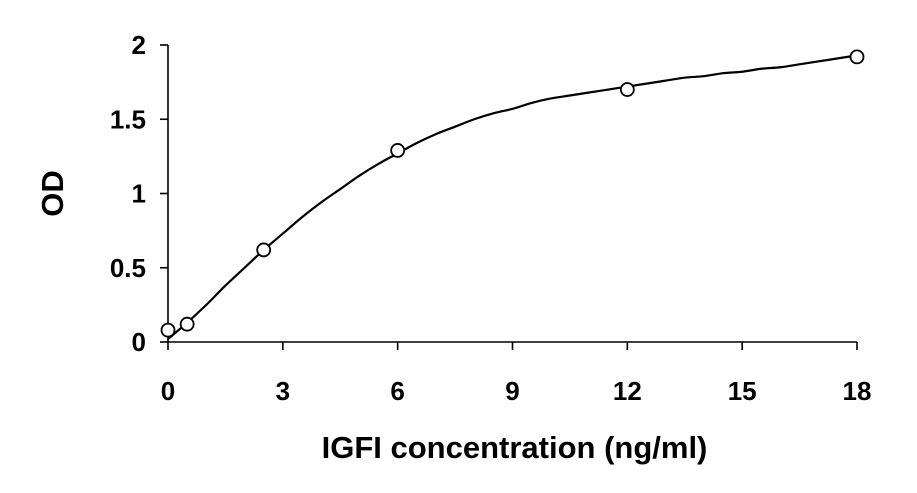 This screenshot has height=493, width=917. I want to click on x-tick-label: 6, so click(397, 391).